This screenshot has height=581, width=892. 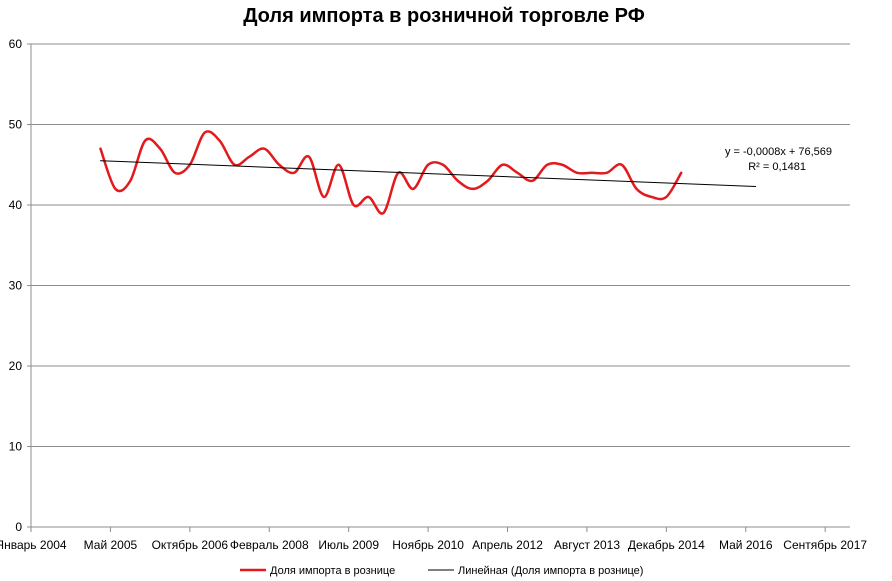 I want to click on legend-label-import-share: Доля импорта в рознице, so click(x=332, y=571).